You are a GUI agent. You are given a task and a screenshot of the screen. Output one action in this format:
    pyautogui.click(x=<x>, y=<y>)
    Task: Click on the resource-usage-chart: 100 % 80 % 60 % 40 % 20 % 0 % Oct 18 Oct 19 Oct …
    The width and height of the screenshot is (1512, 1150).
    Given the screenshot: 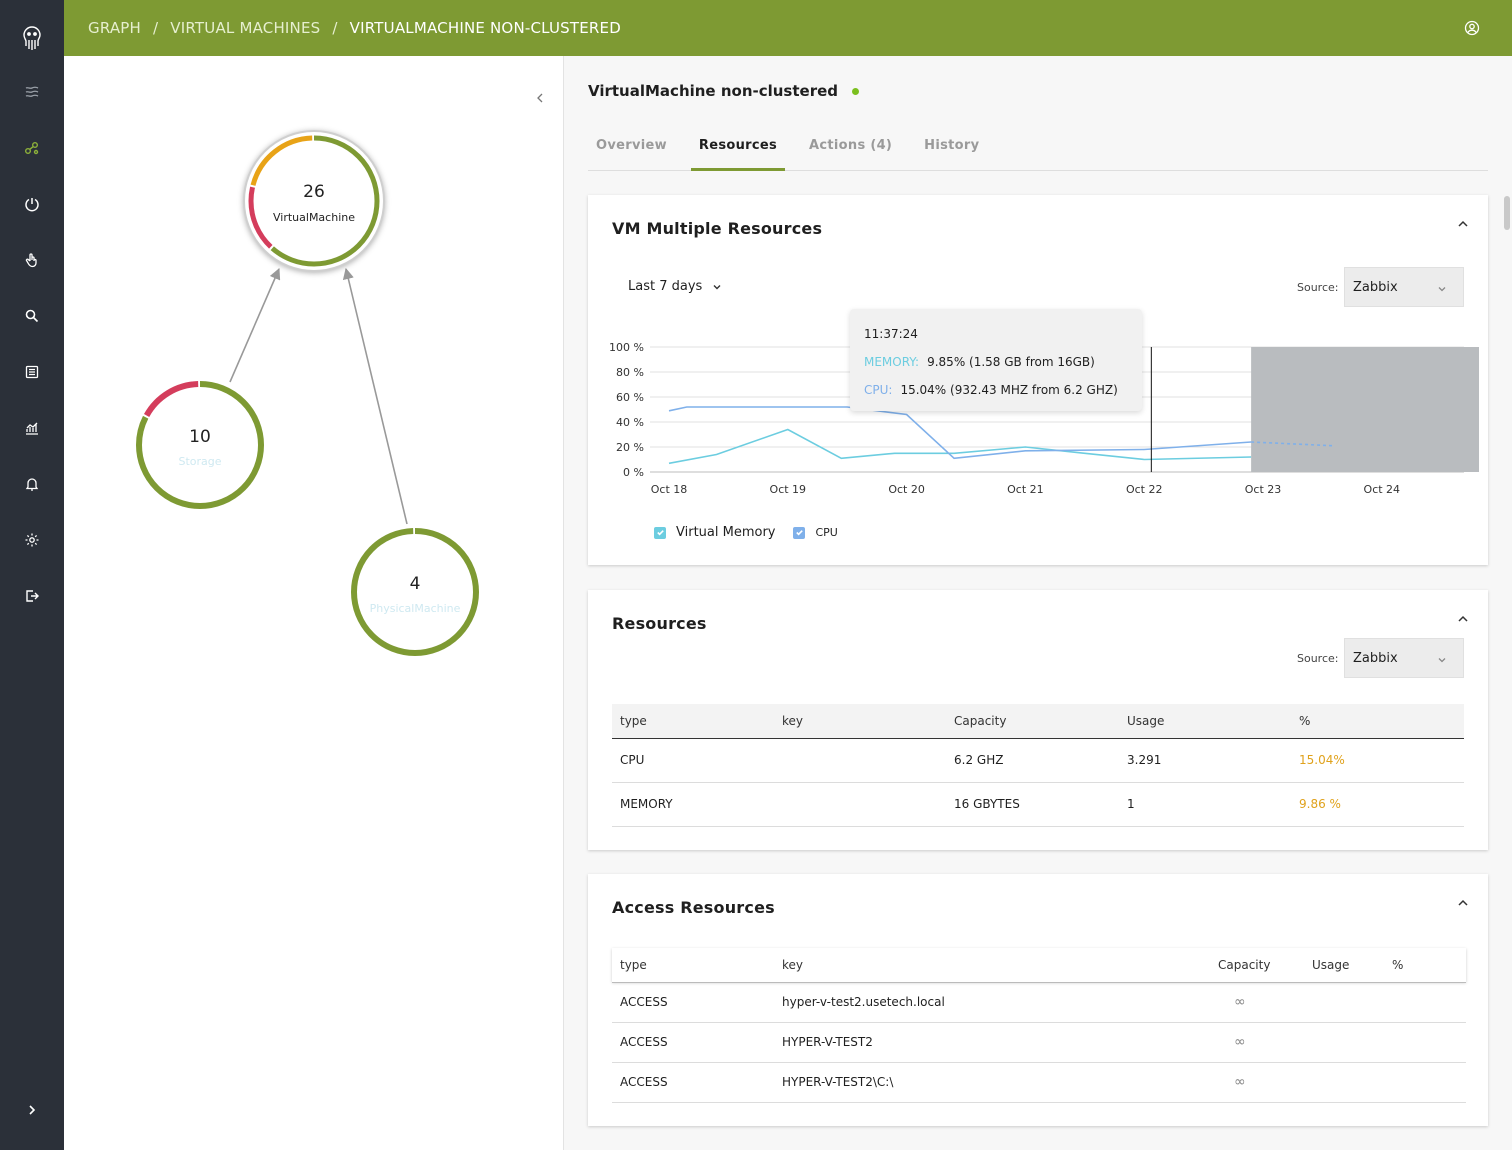 What is the action you would take?
    pyautogui.click(x=1044, y=418)
    